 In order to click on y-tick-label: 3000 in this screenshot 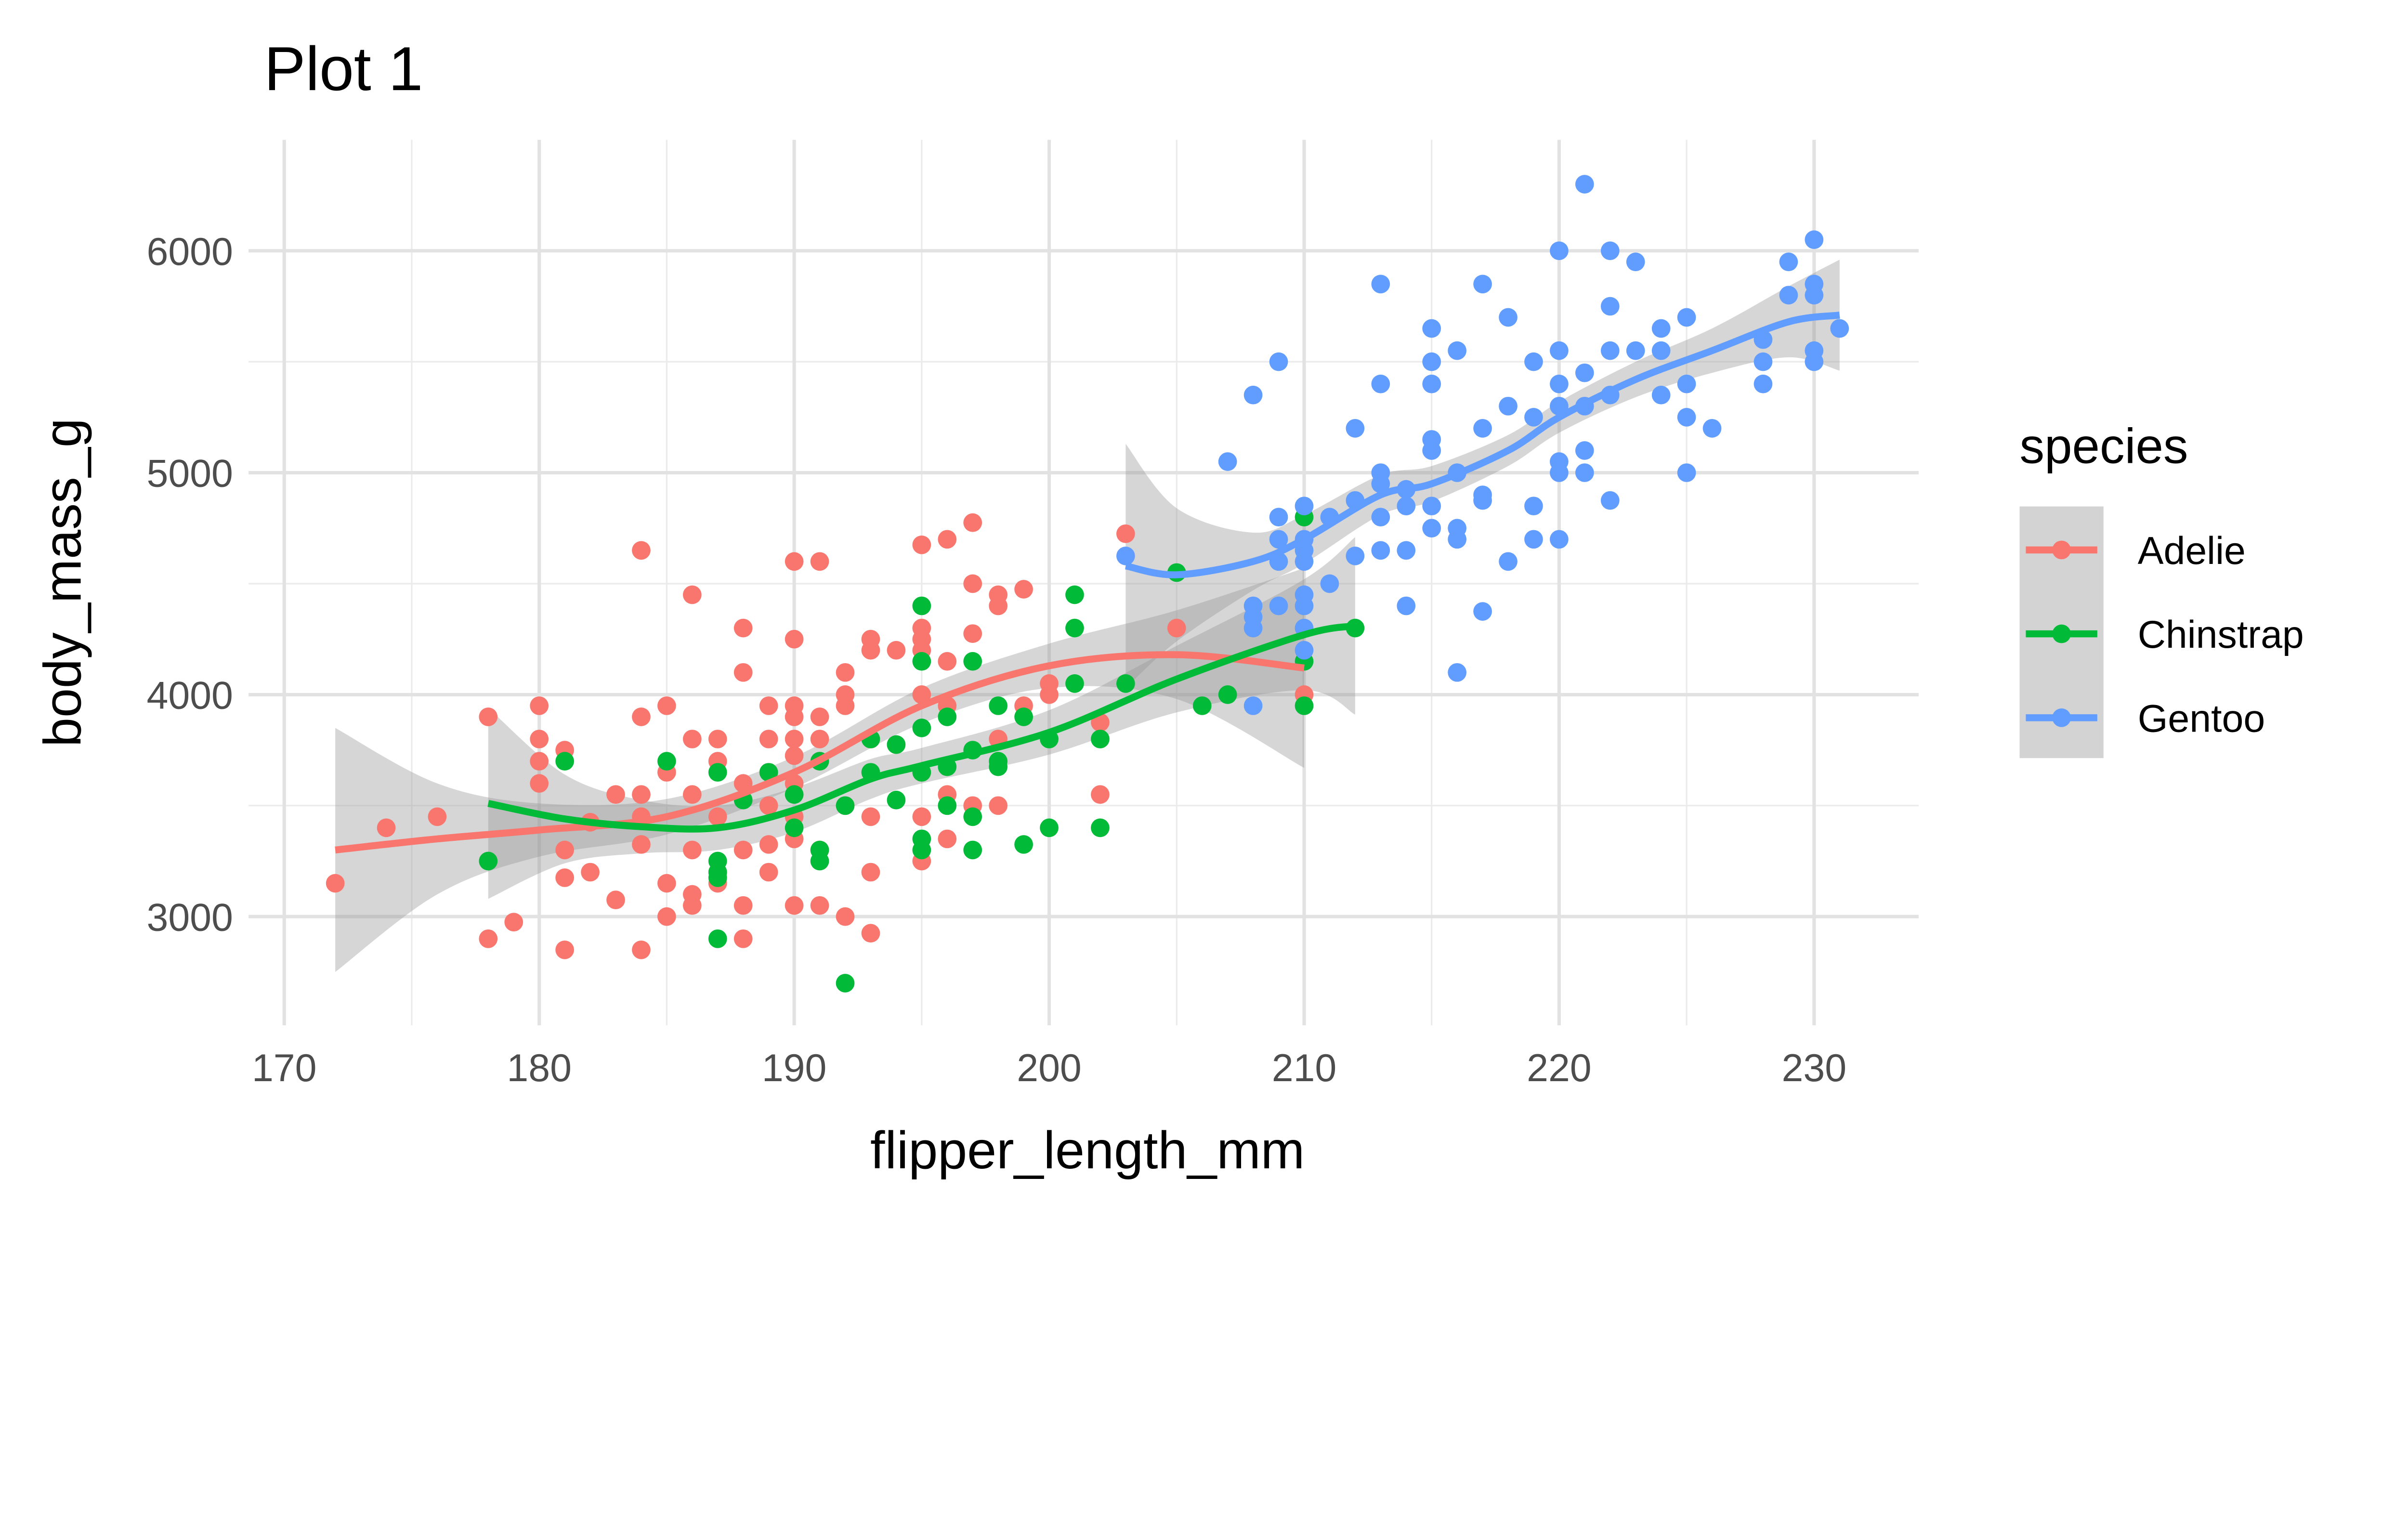, I will do `click(190, 917)`.